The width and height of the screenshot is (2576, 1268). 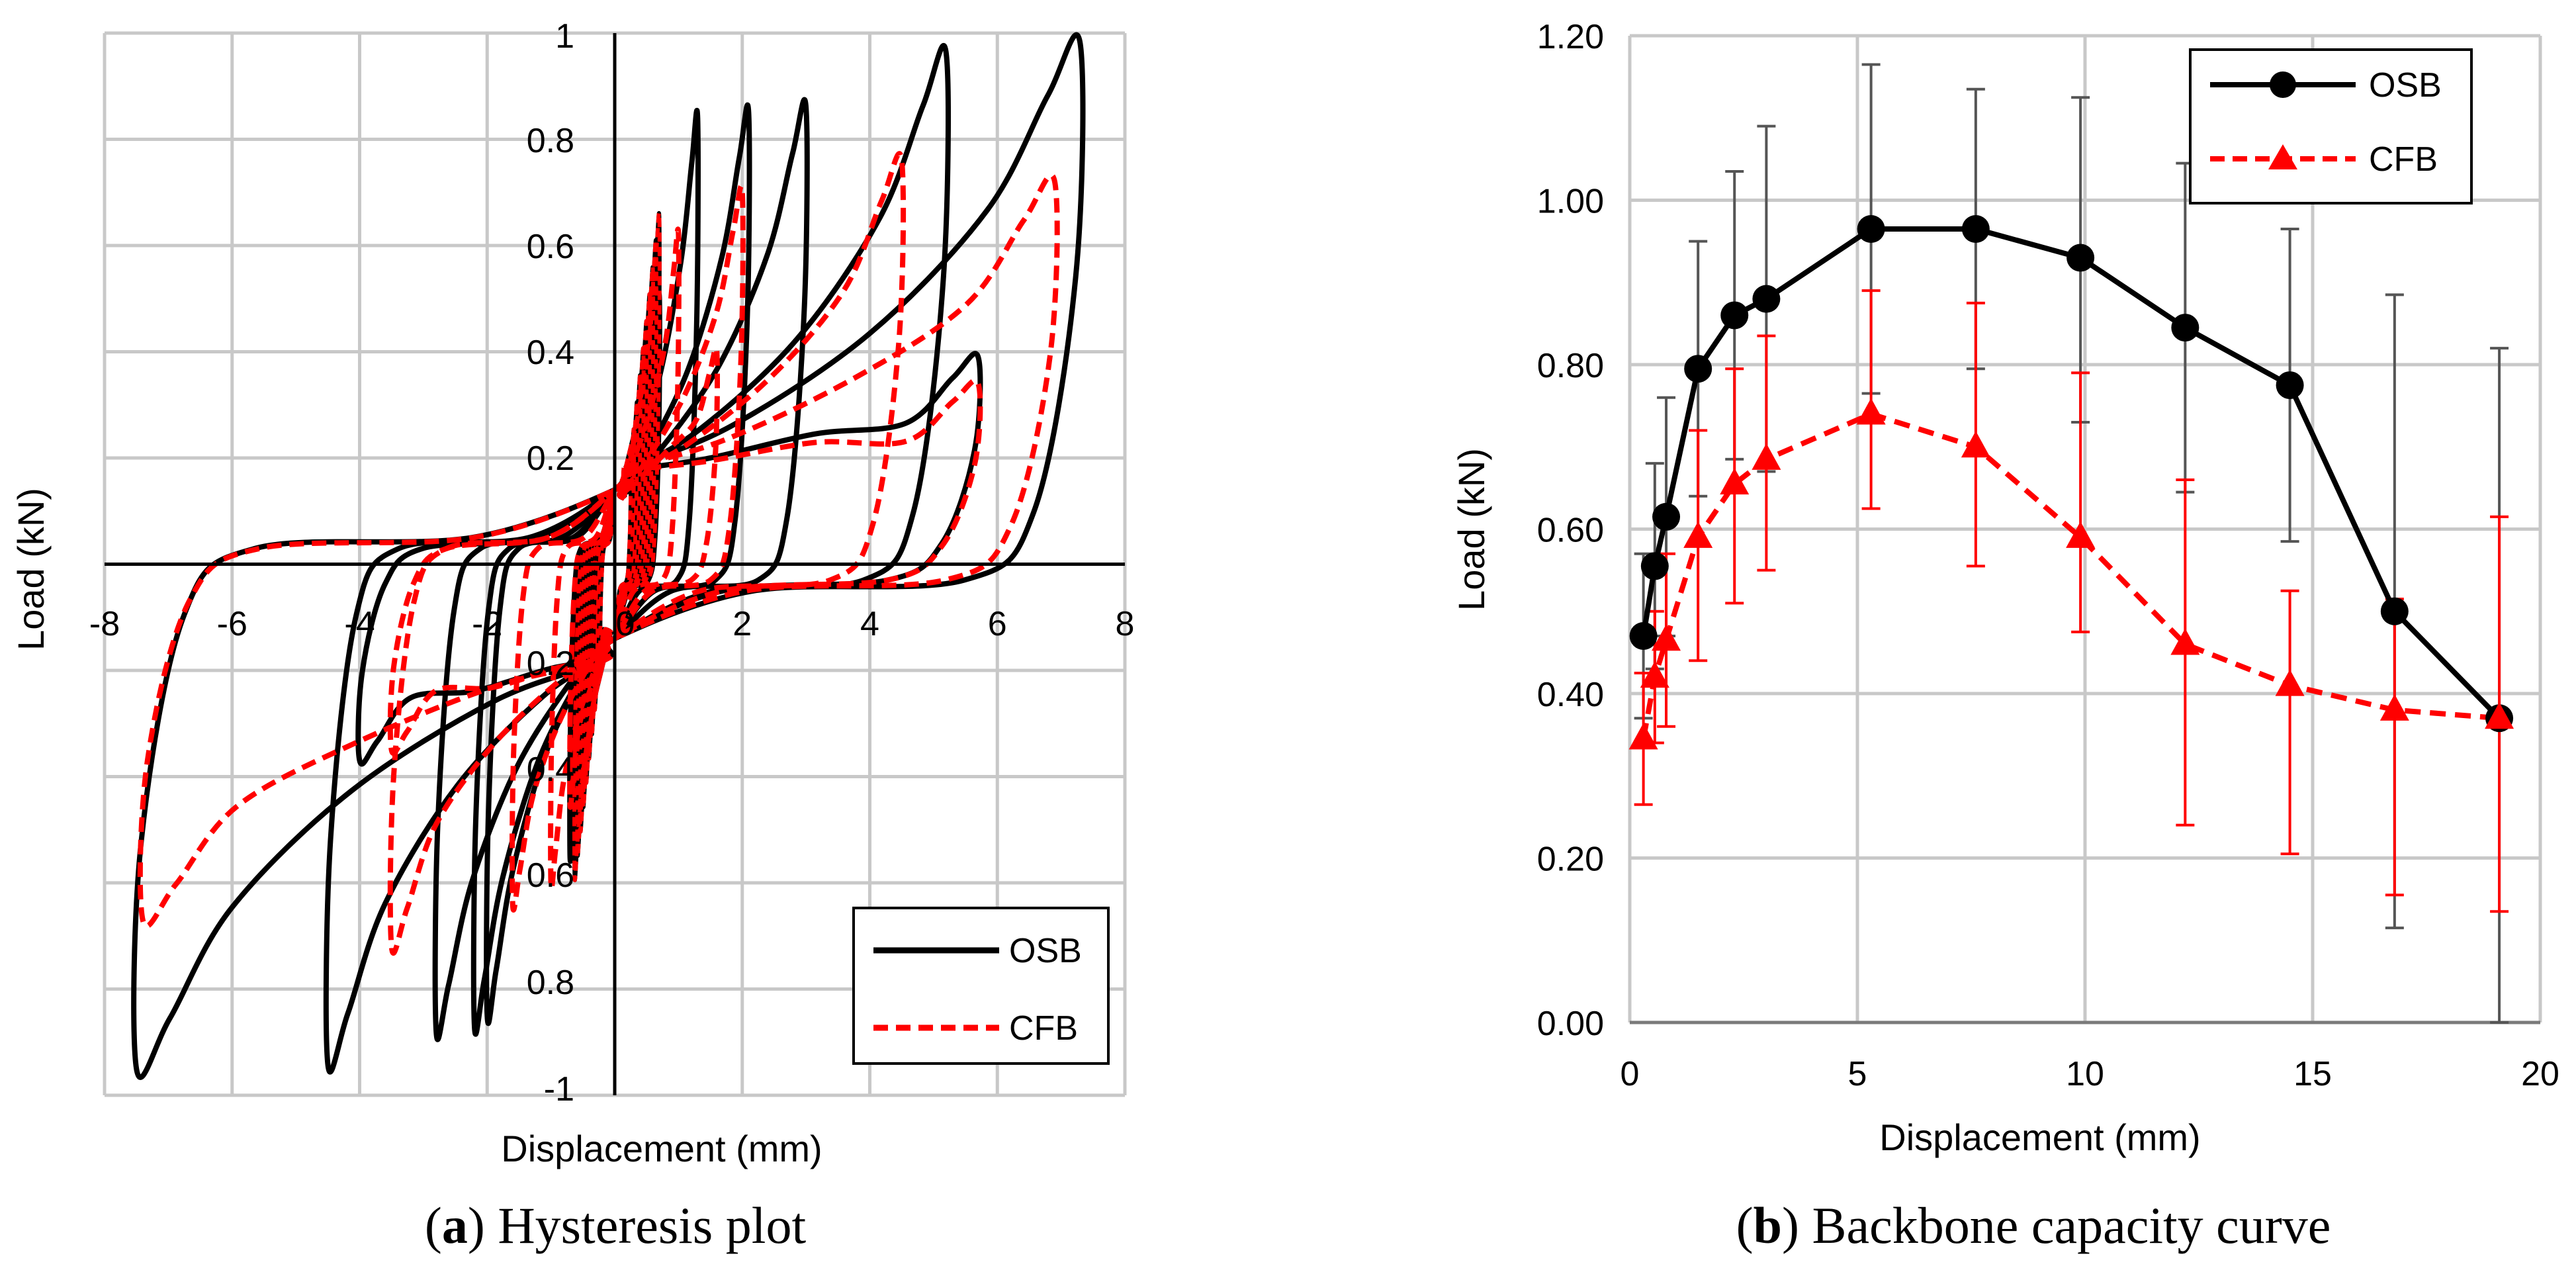 I want to click on backbone-x-tick-label: 10, so click(x=2085, y=1074).